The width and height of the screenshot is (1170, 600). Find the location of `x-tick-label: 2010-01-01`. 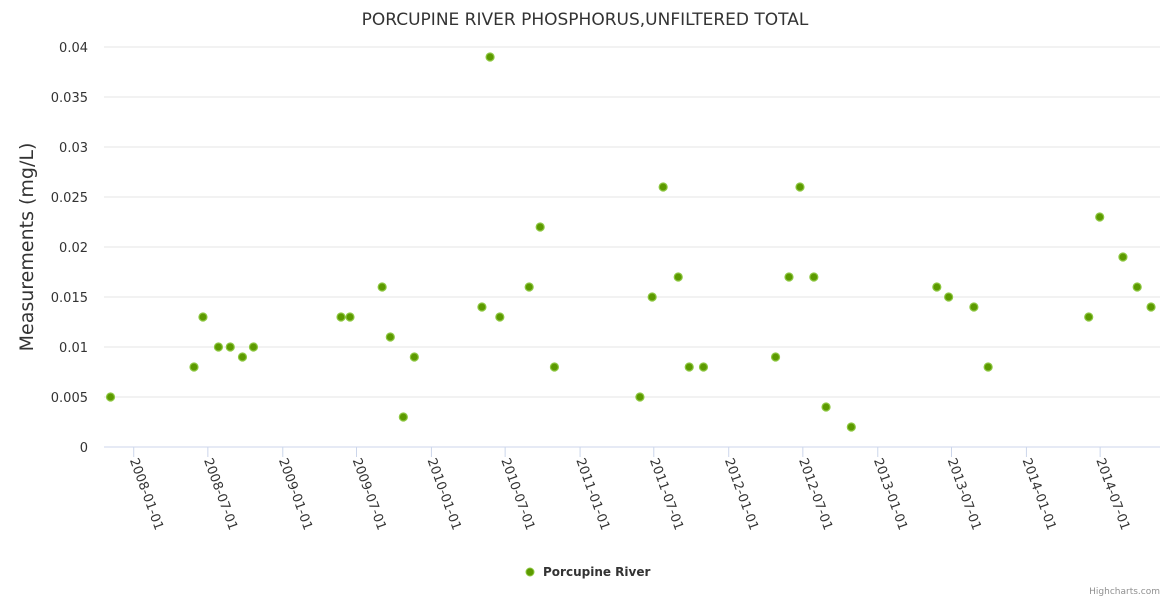

x-tick-label: 2010-01-01 is located at coordinates (444, 494).